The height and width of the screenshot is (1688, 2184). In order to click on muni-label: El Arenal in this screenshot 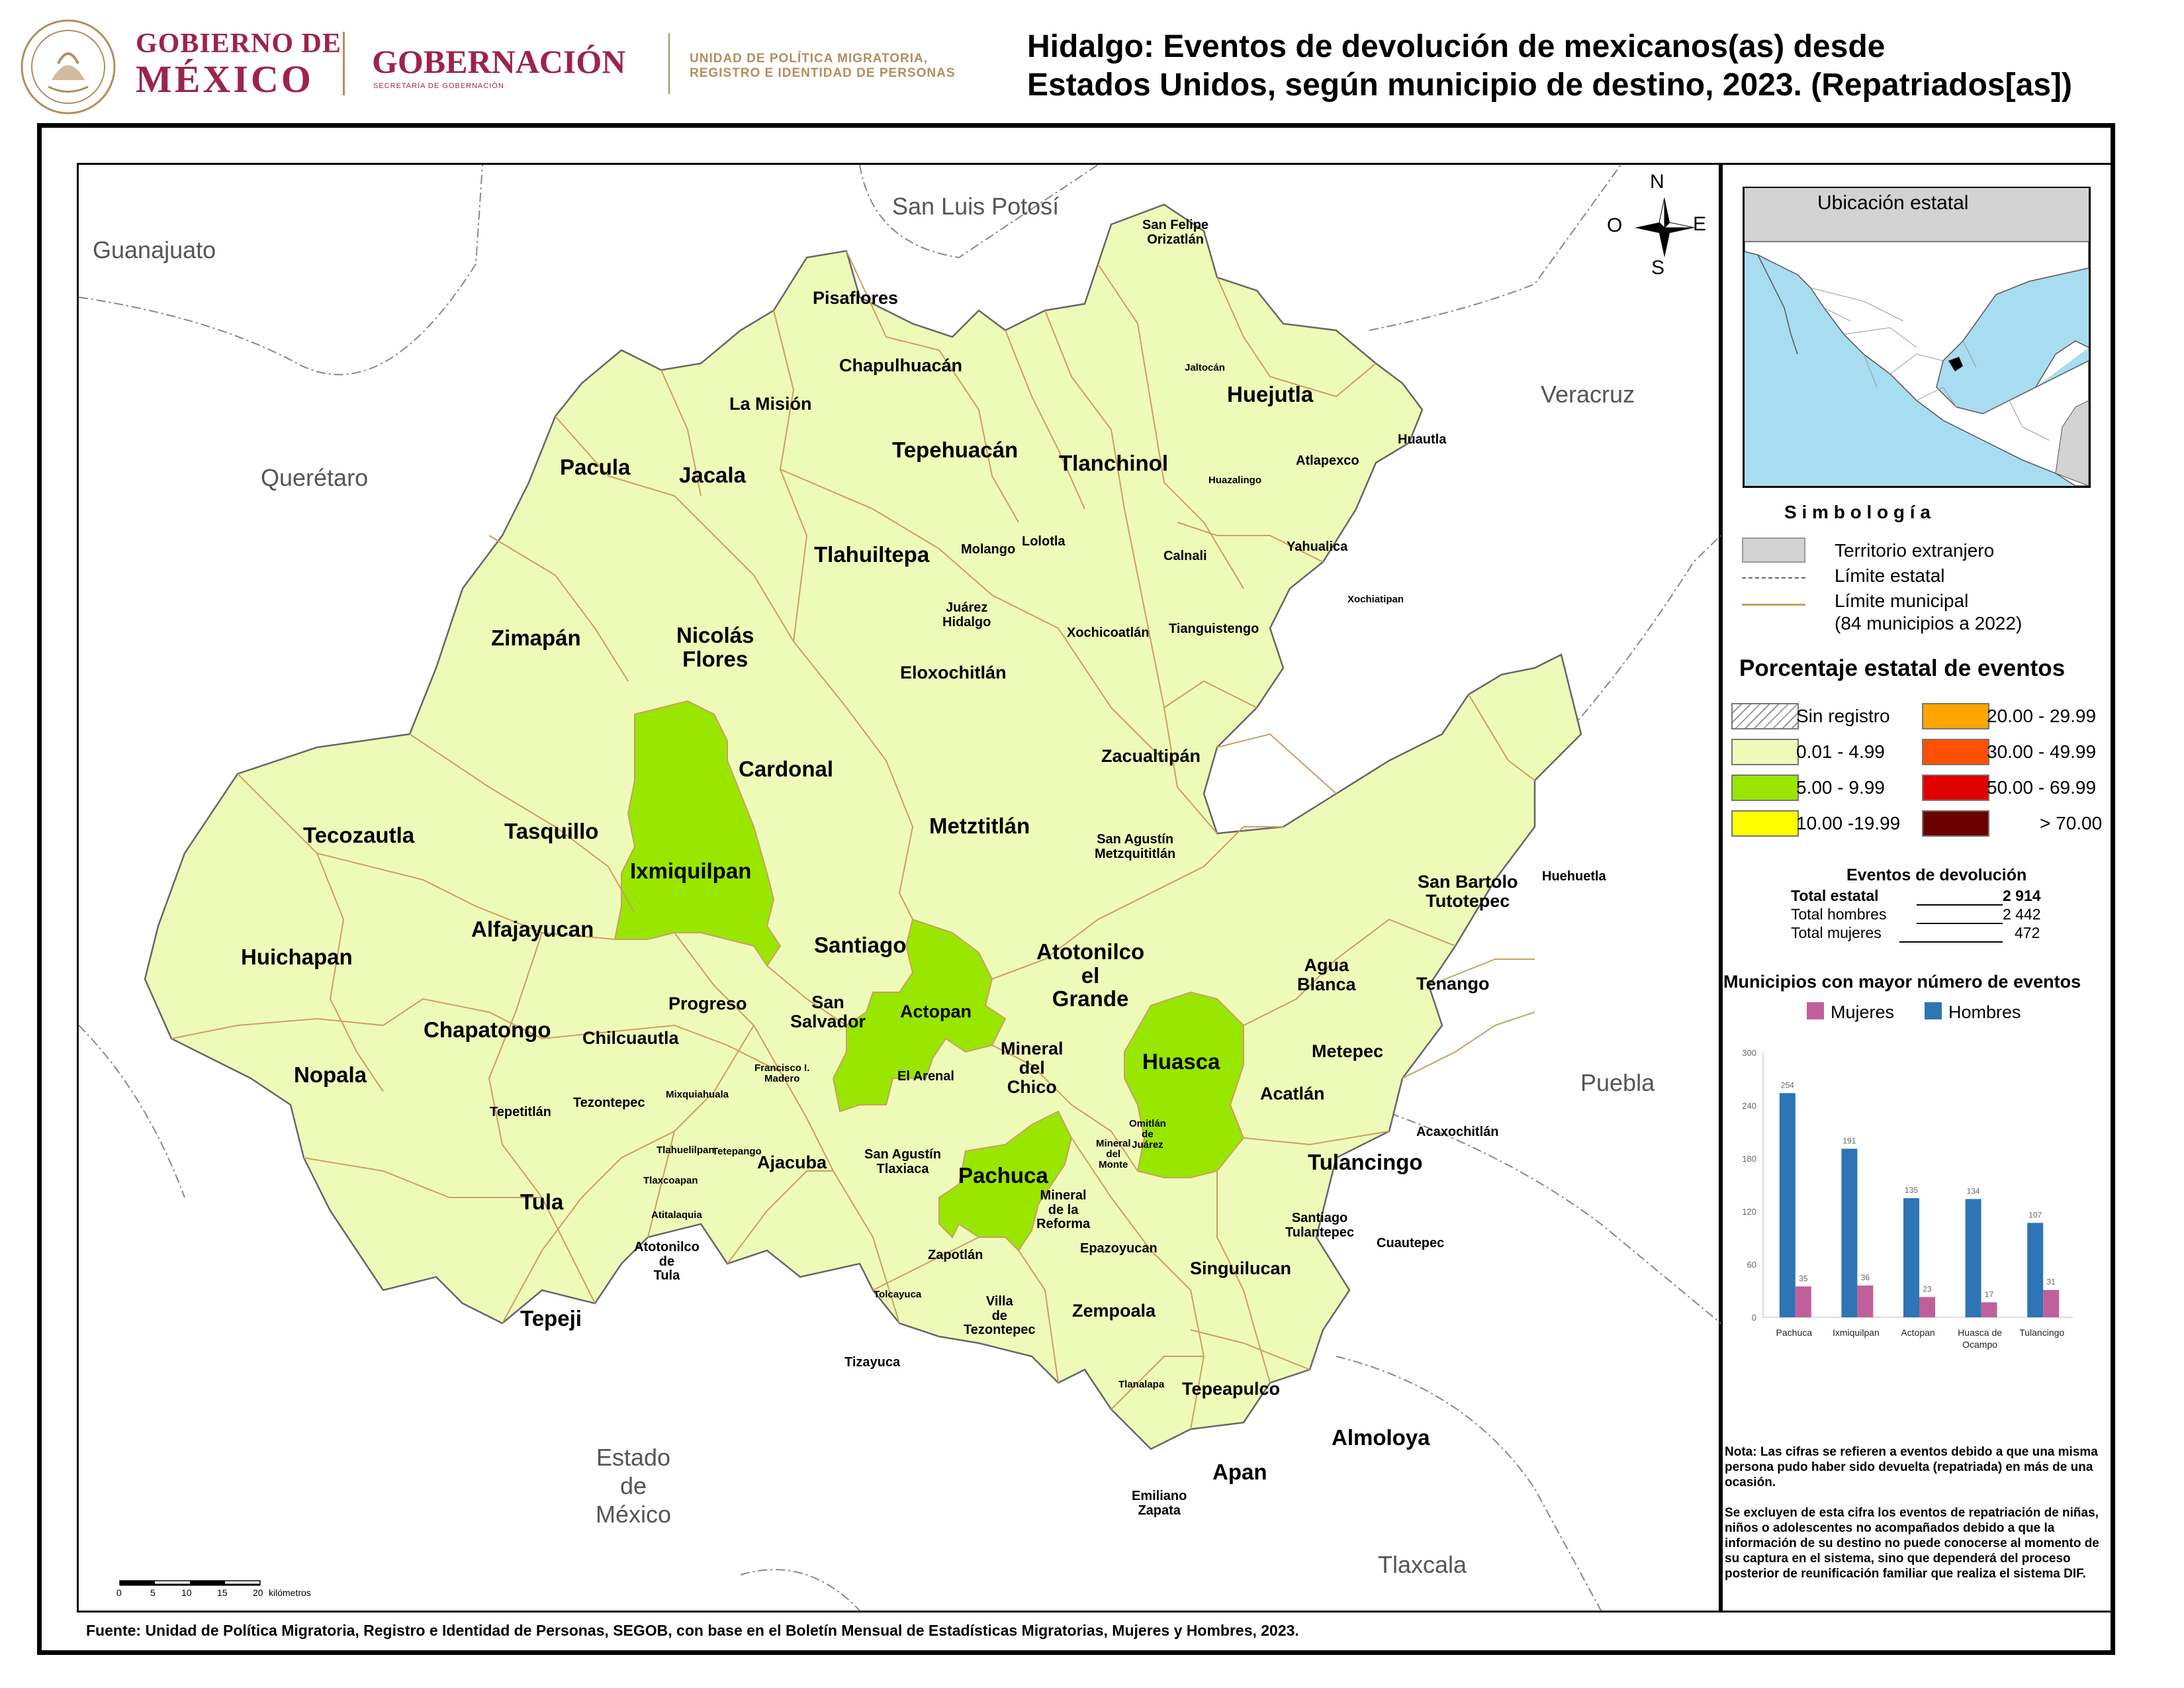, I will do `click(926, 1076)`.